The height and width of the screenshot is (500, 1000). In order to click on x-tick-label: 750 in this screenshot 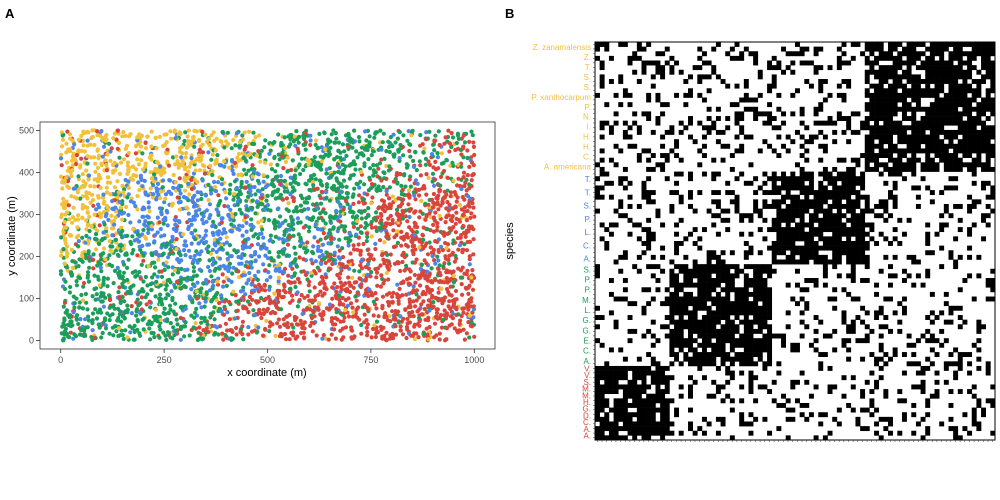, I will do `click(370, 360)`.